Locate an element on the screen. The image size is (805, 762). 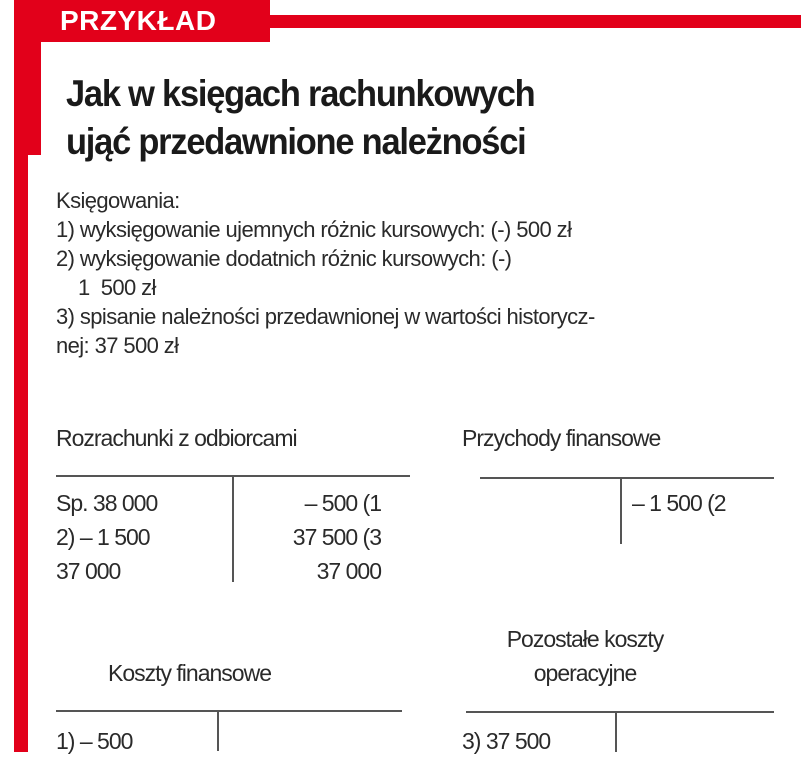
account-title-rozrachunki: Rozrachunki z odbiorcami is located at coordinates (177, 438).